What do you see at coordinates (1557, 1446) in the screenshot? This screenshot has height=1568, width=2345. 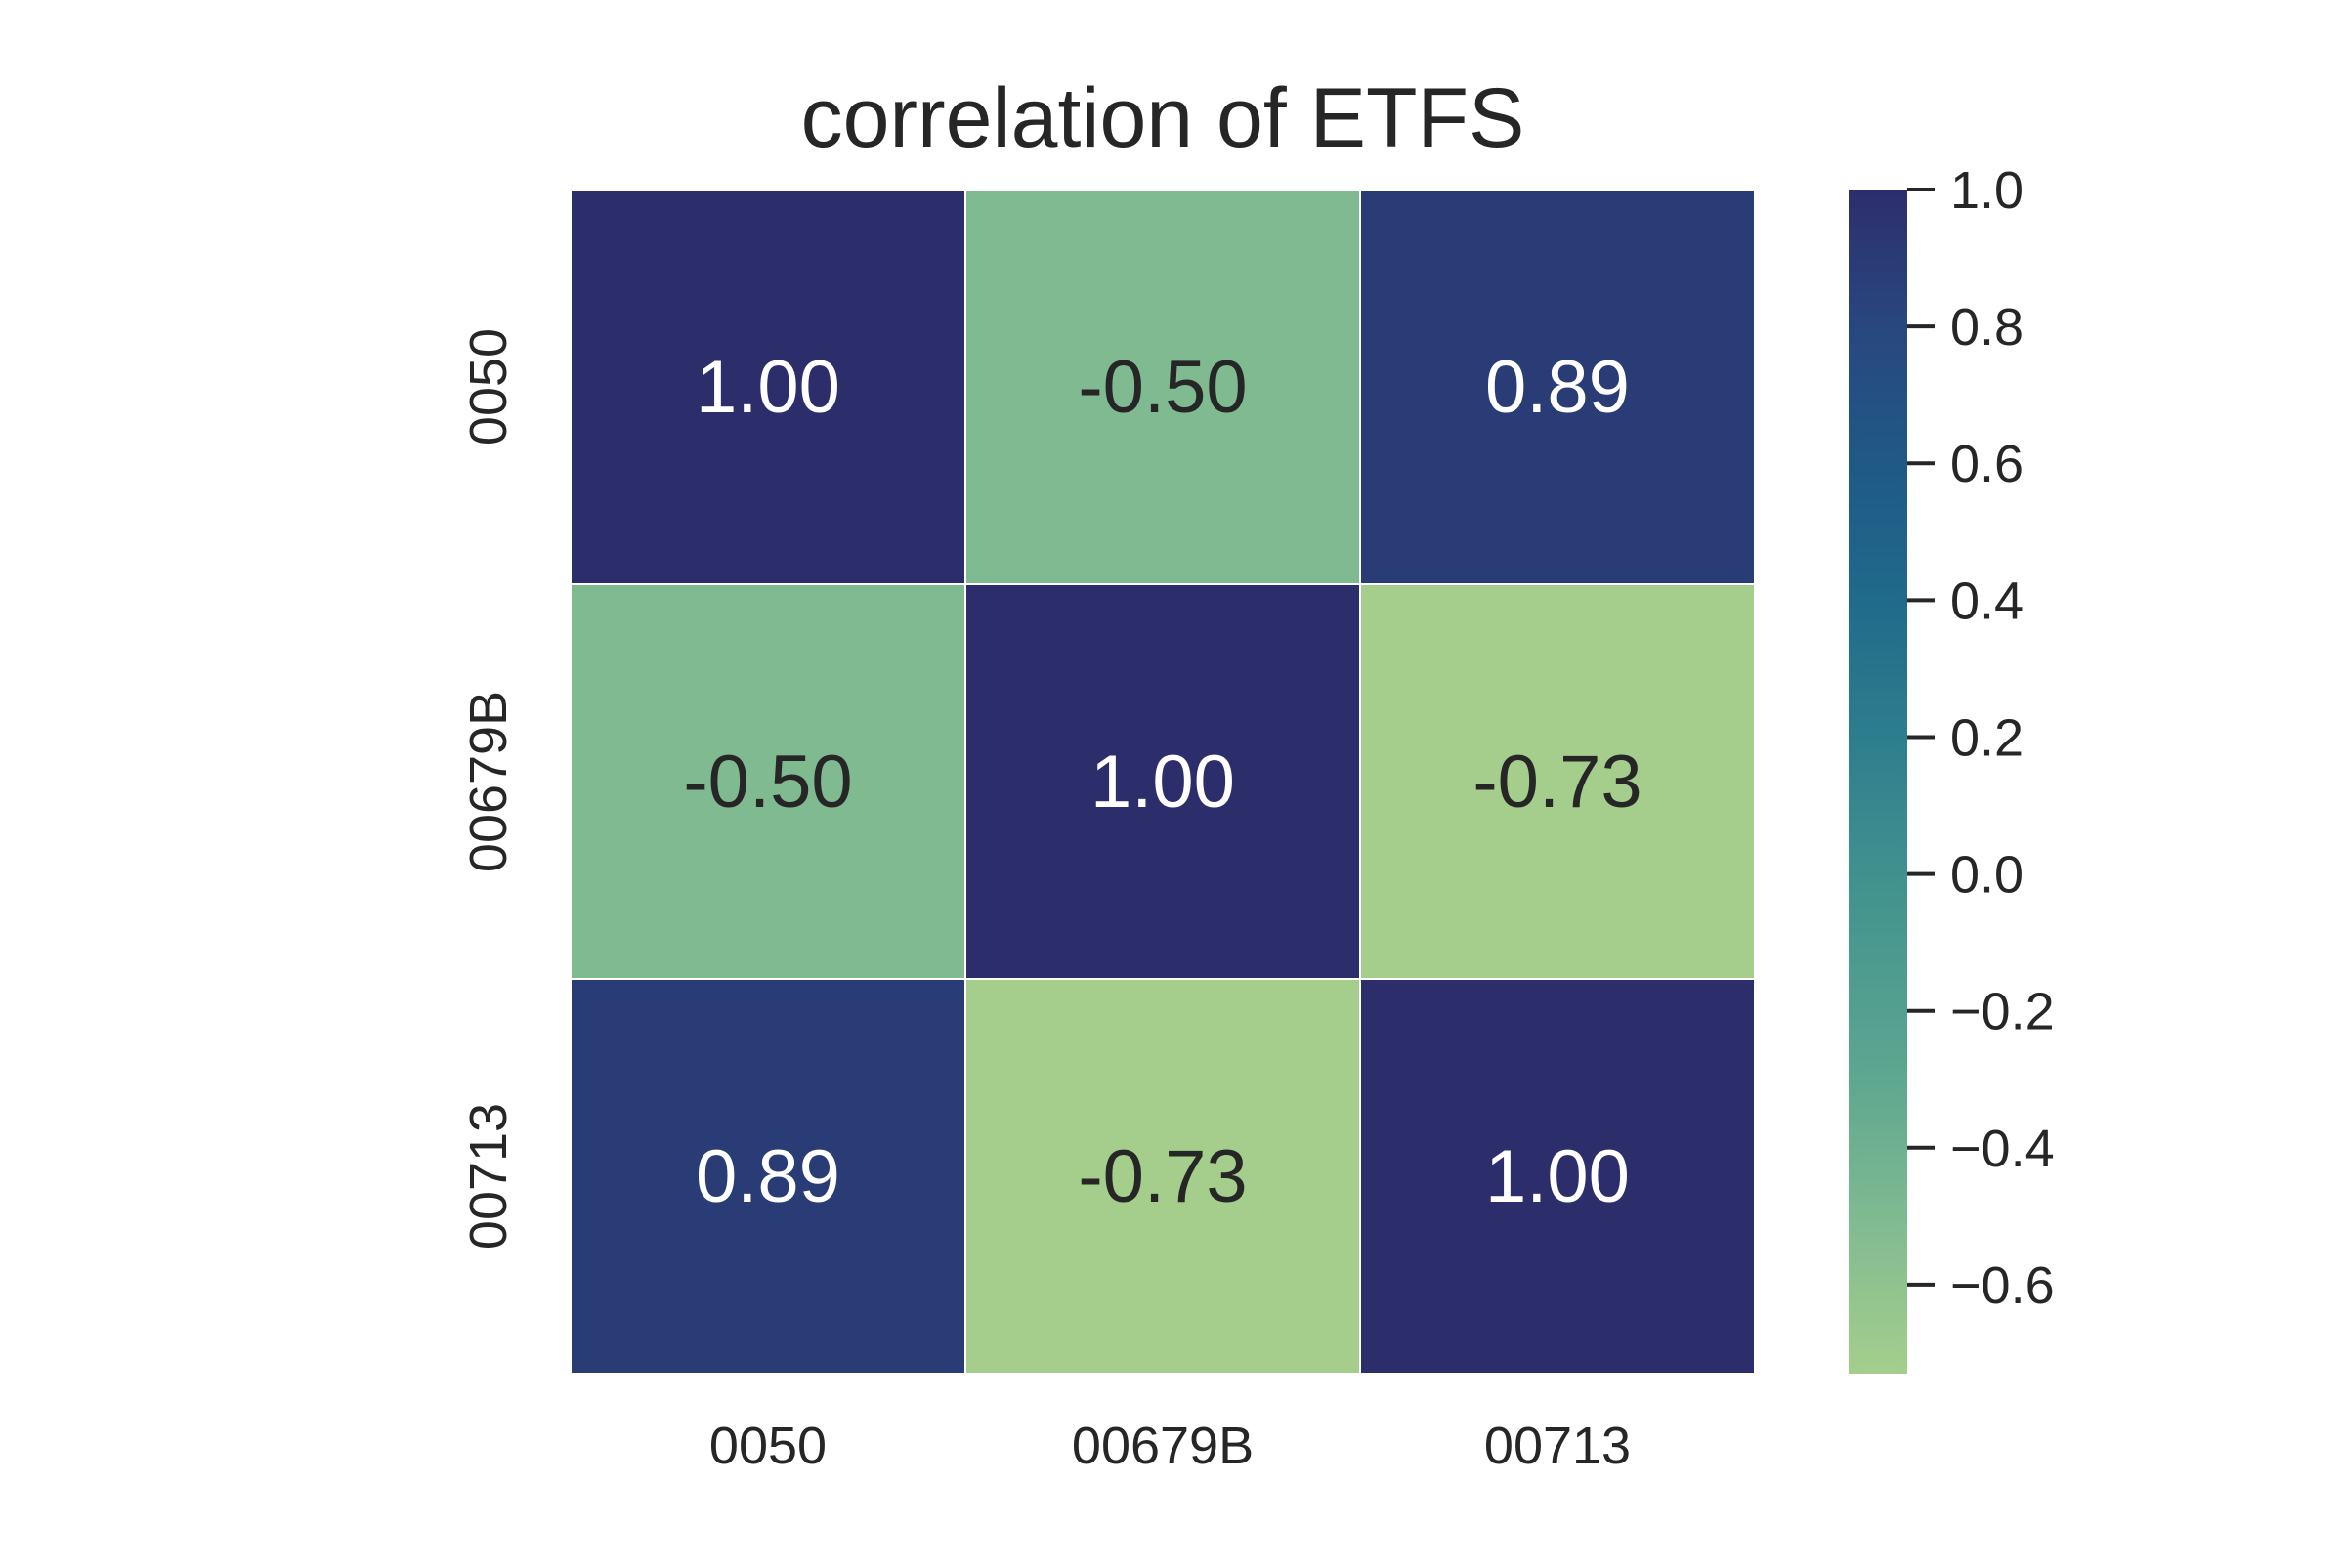 I see `x-tick-label: 00713` at bounding box center [1557, 1446].